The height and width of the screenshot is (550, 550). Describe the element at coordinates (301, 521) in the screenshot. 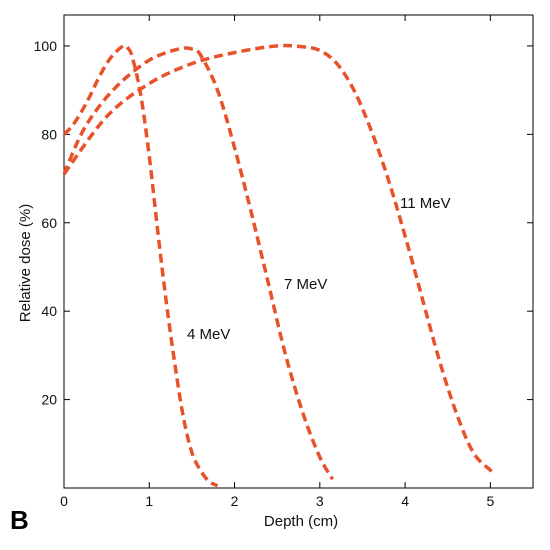

I see `x-axis-title: Depth (cm)` at that location.